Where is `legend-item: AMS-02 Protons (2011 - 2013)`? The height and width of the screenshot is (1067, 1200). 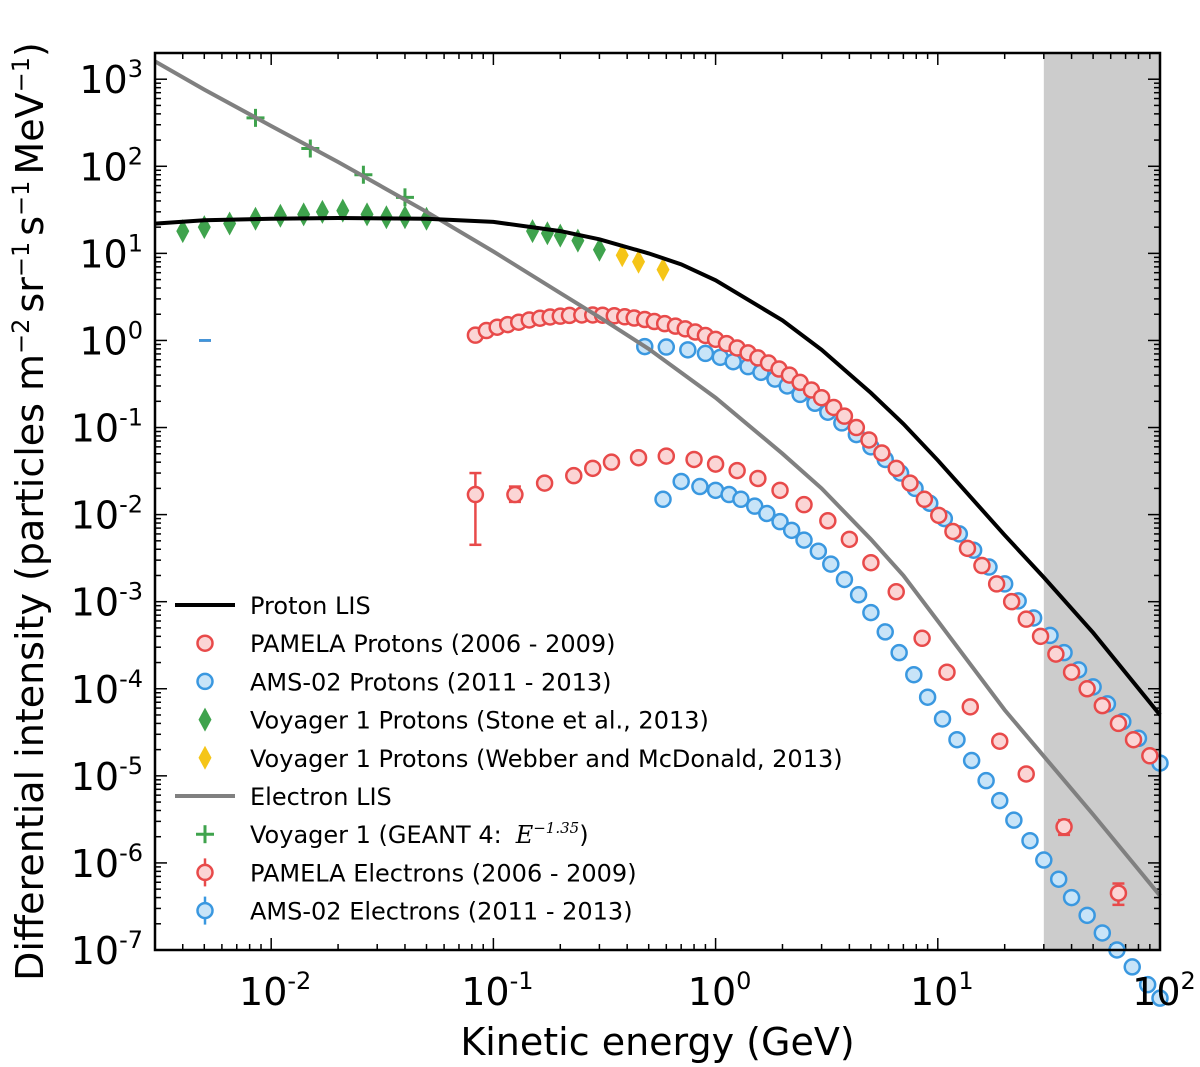 legend-item: AMS-02 Protons (2011 - 2013) is located at coordinates (404, 682).